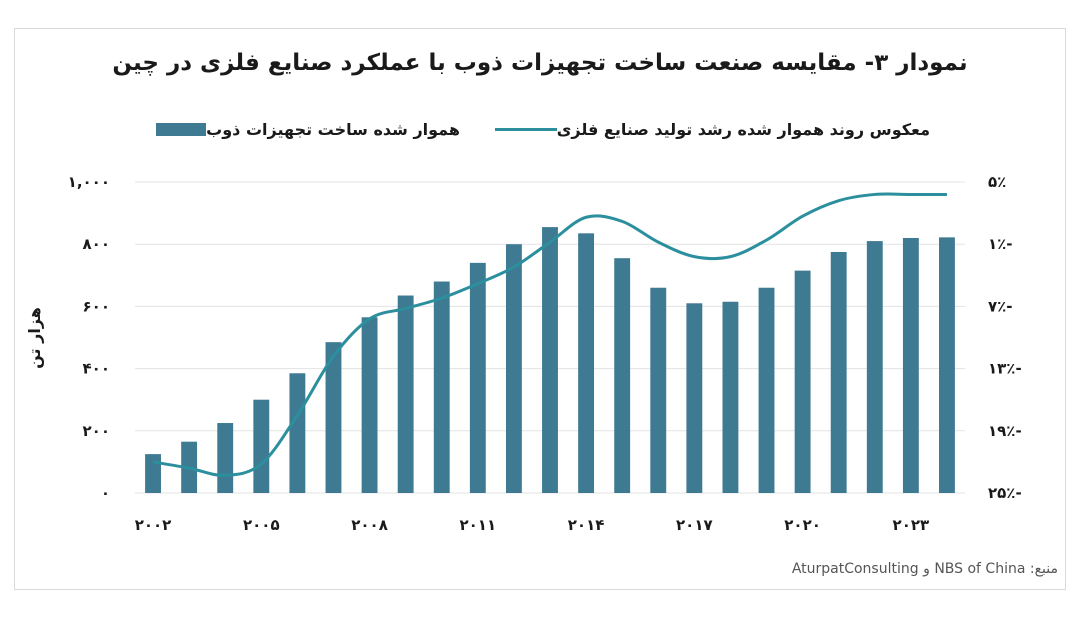 This screenshot has width=1080, height=620. I want to click on y-left-axis-title: هزار تن, so click(34, 338).